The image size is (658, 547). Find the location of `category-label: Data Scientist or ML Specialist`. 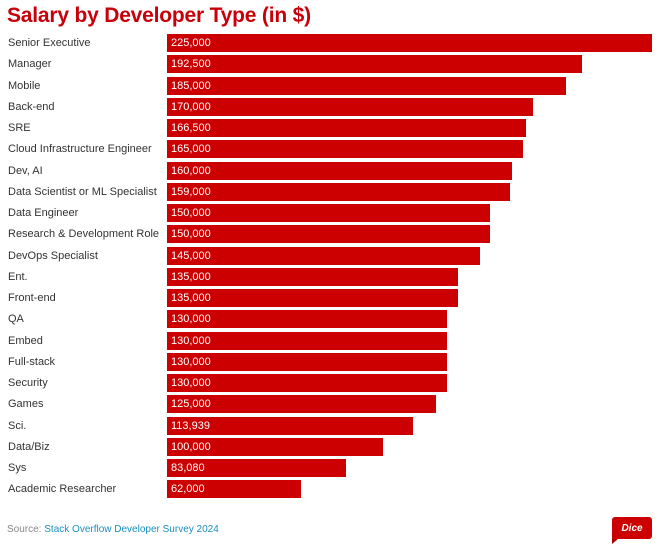

category-label: Data Scientist or ML Specialist is located at coordinates (82, 191).